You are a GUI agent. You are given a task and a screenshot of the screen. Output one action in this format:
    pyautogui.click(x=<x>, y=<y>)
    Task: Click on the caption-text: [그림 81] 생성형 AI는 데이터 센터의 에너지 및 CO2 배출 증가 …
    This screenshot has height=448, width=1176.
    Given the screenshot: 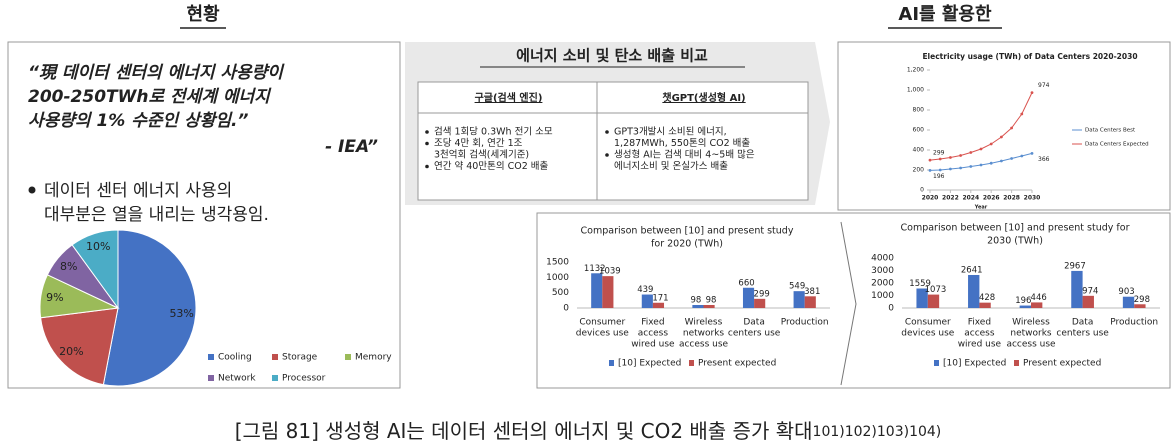 What is the action you would take?
    pyautogui.click(x=524, y=431)
    